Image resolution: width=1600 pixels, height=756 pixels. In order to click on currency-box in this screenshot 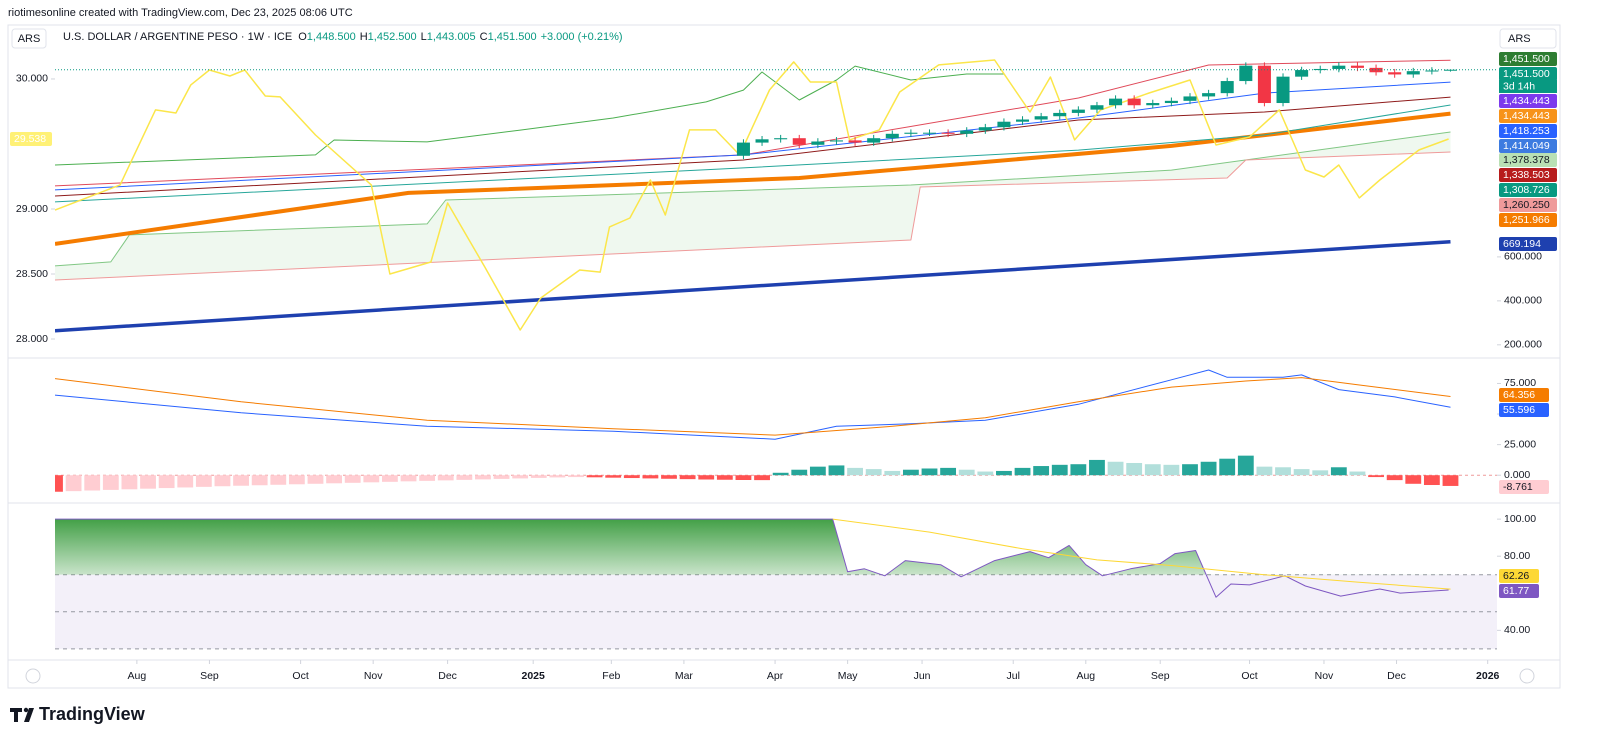, I will do `click(1528, 38)`.